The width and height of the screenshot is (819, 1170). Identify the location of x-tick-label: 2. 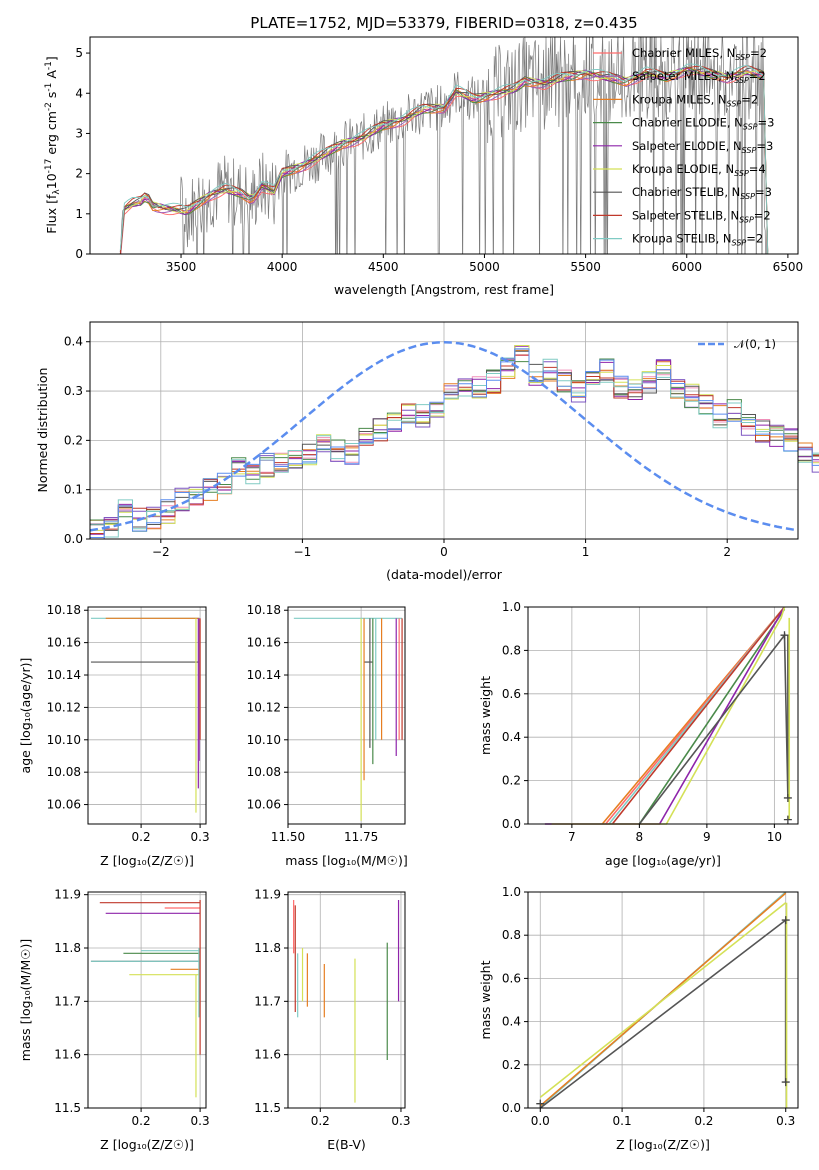
(727, 552).